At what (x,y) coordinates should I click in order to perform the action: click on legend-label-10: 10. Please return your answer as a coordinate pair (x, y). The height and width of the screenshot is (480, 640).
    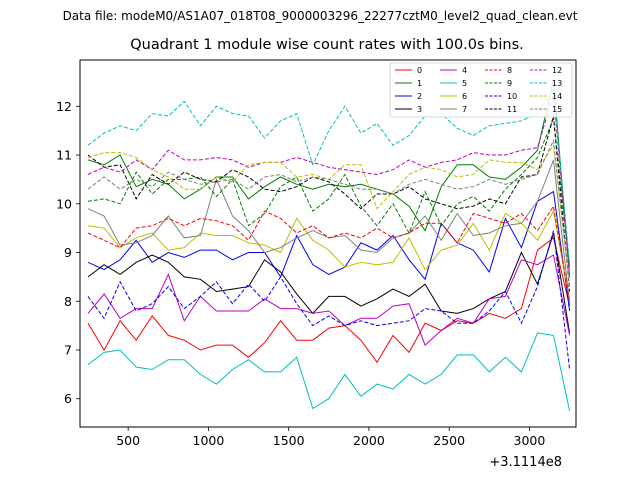
    Looking at the image, I should click on (512, 96).